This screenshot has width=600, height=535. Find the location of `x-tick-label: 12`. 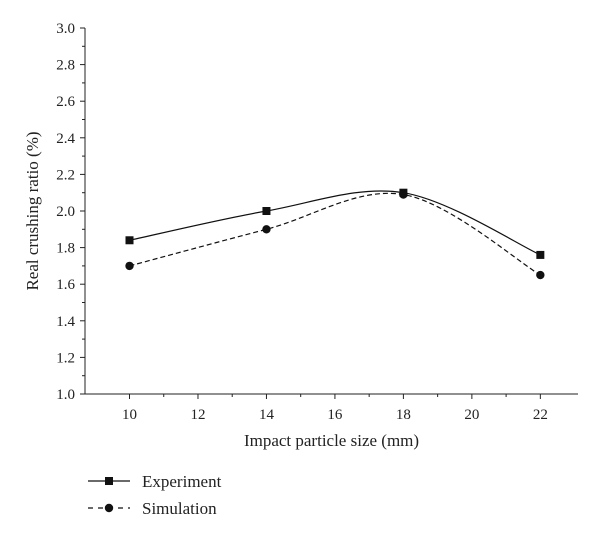

x-tick-label: 12 is located at coordinates (197, 415).